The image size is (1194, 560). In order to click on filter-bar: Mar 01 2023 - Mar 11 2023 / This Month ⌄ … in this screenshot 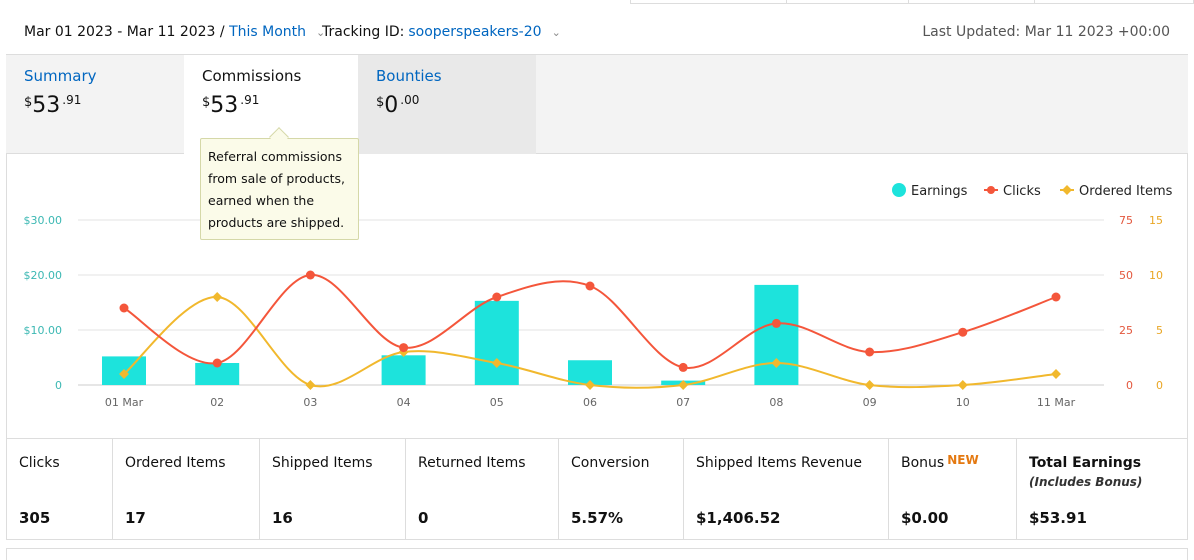, I will do `click(597, 33)`.